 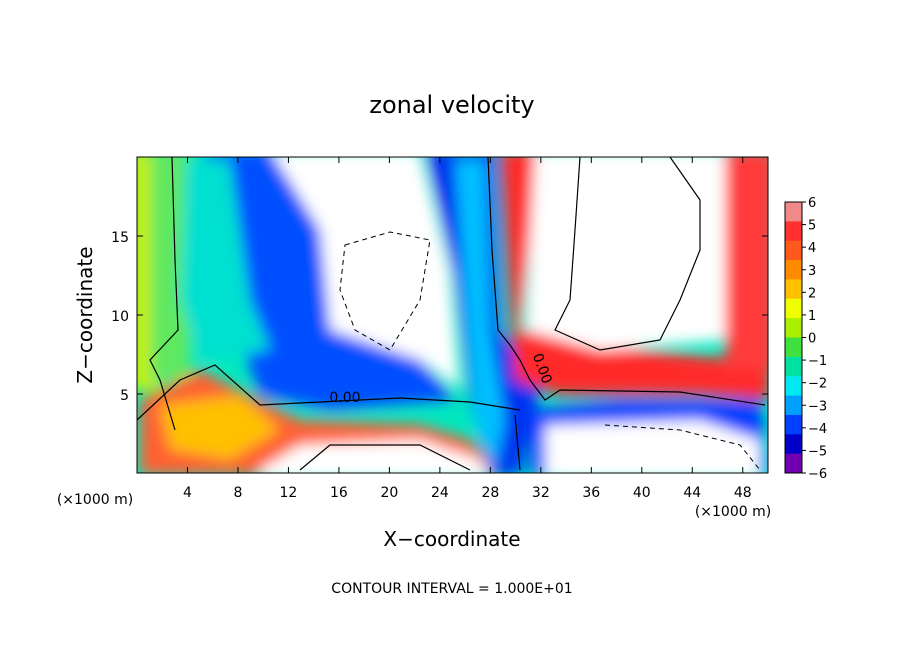 I want to click on zero-contour-left, so click(x=164, y=294).